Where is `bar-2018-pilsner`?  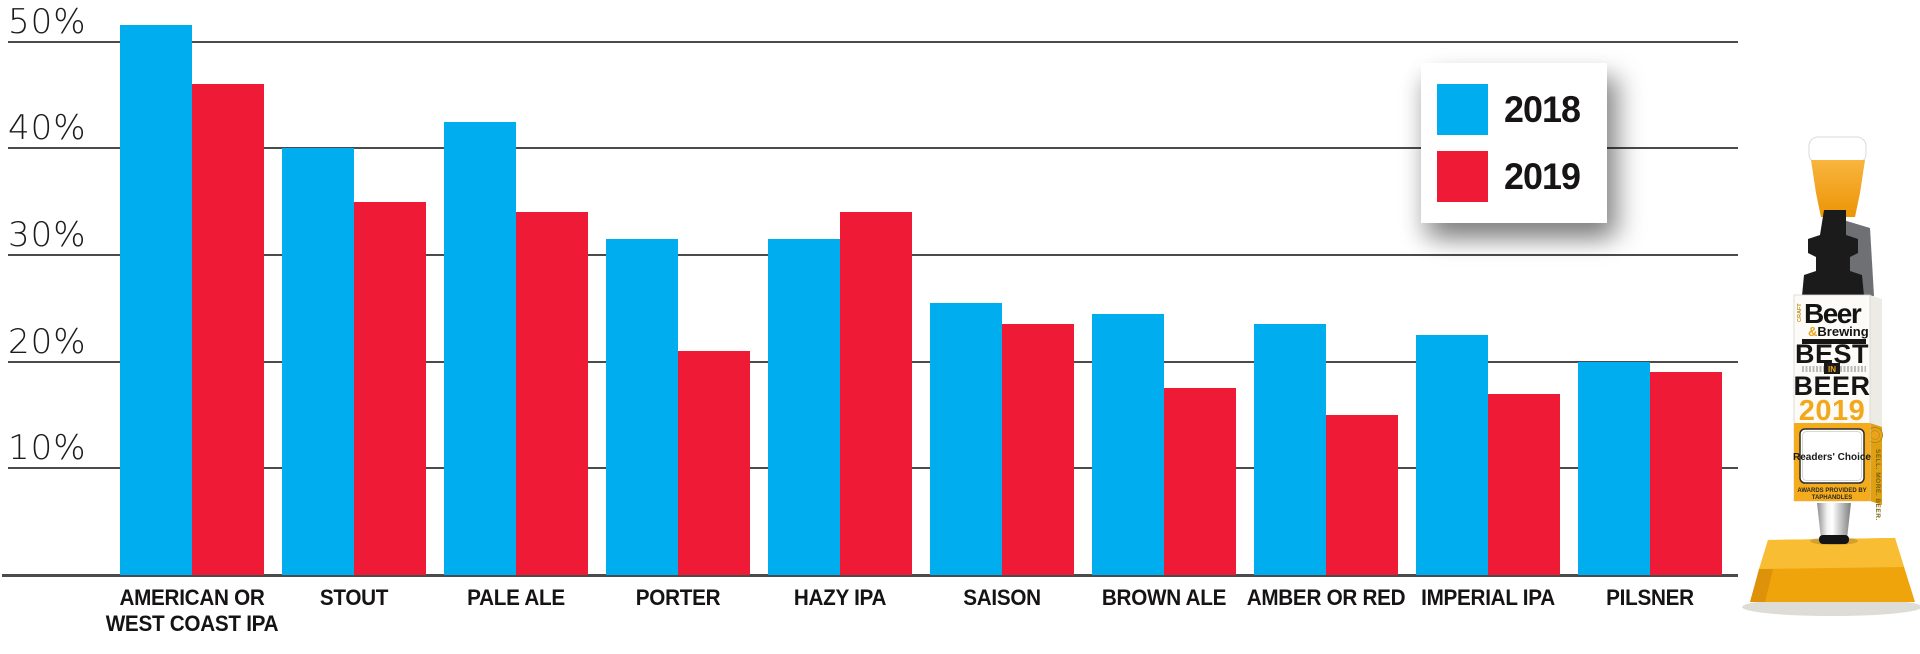
bar-2018-pilsner is located at coordinates (1614, 468).